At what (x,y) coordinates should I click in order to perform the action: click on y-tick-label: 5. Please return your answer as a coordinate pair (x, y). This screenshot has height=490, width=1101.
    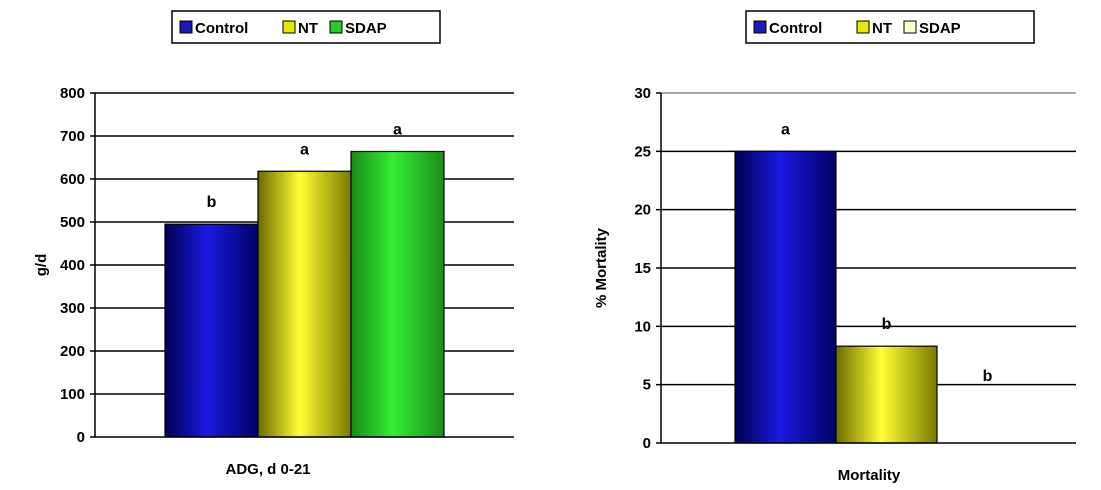
    Looking at the image, I should click on (647, 385).